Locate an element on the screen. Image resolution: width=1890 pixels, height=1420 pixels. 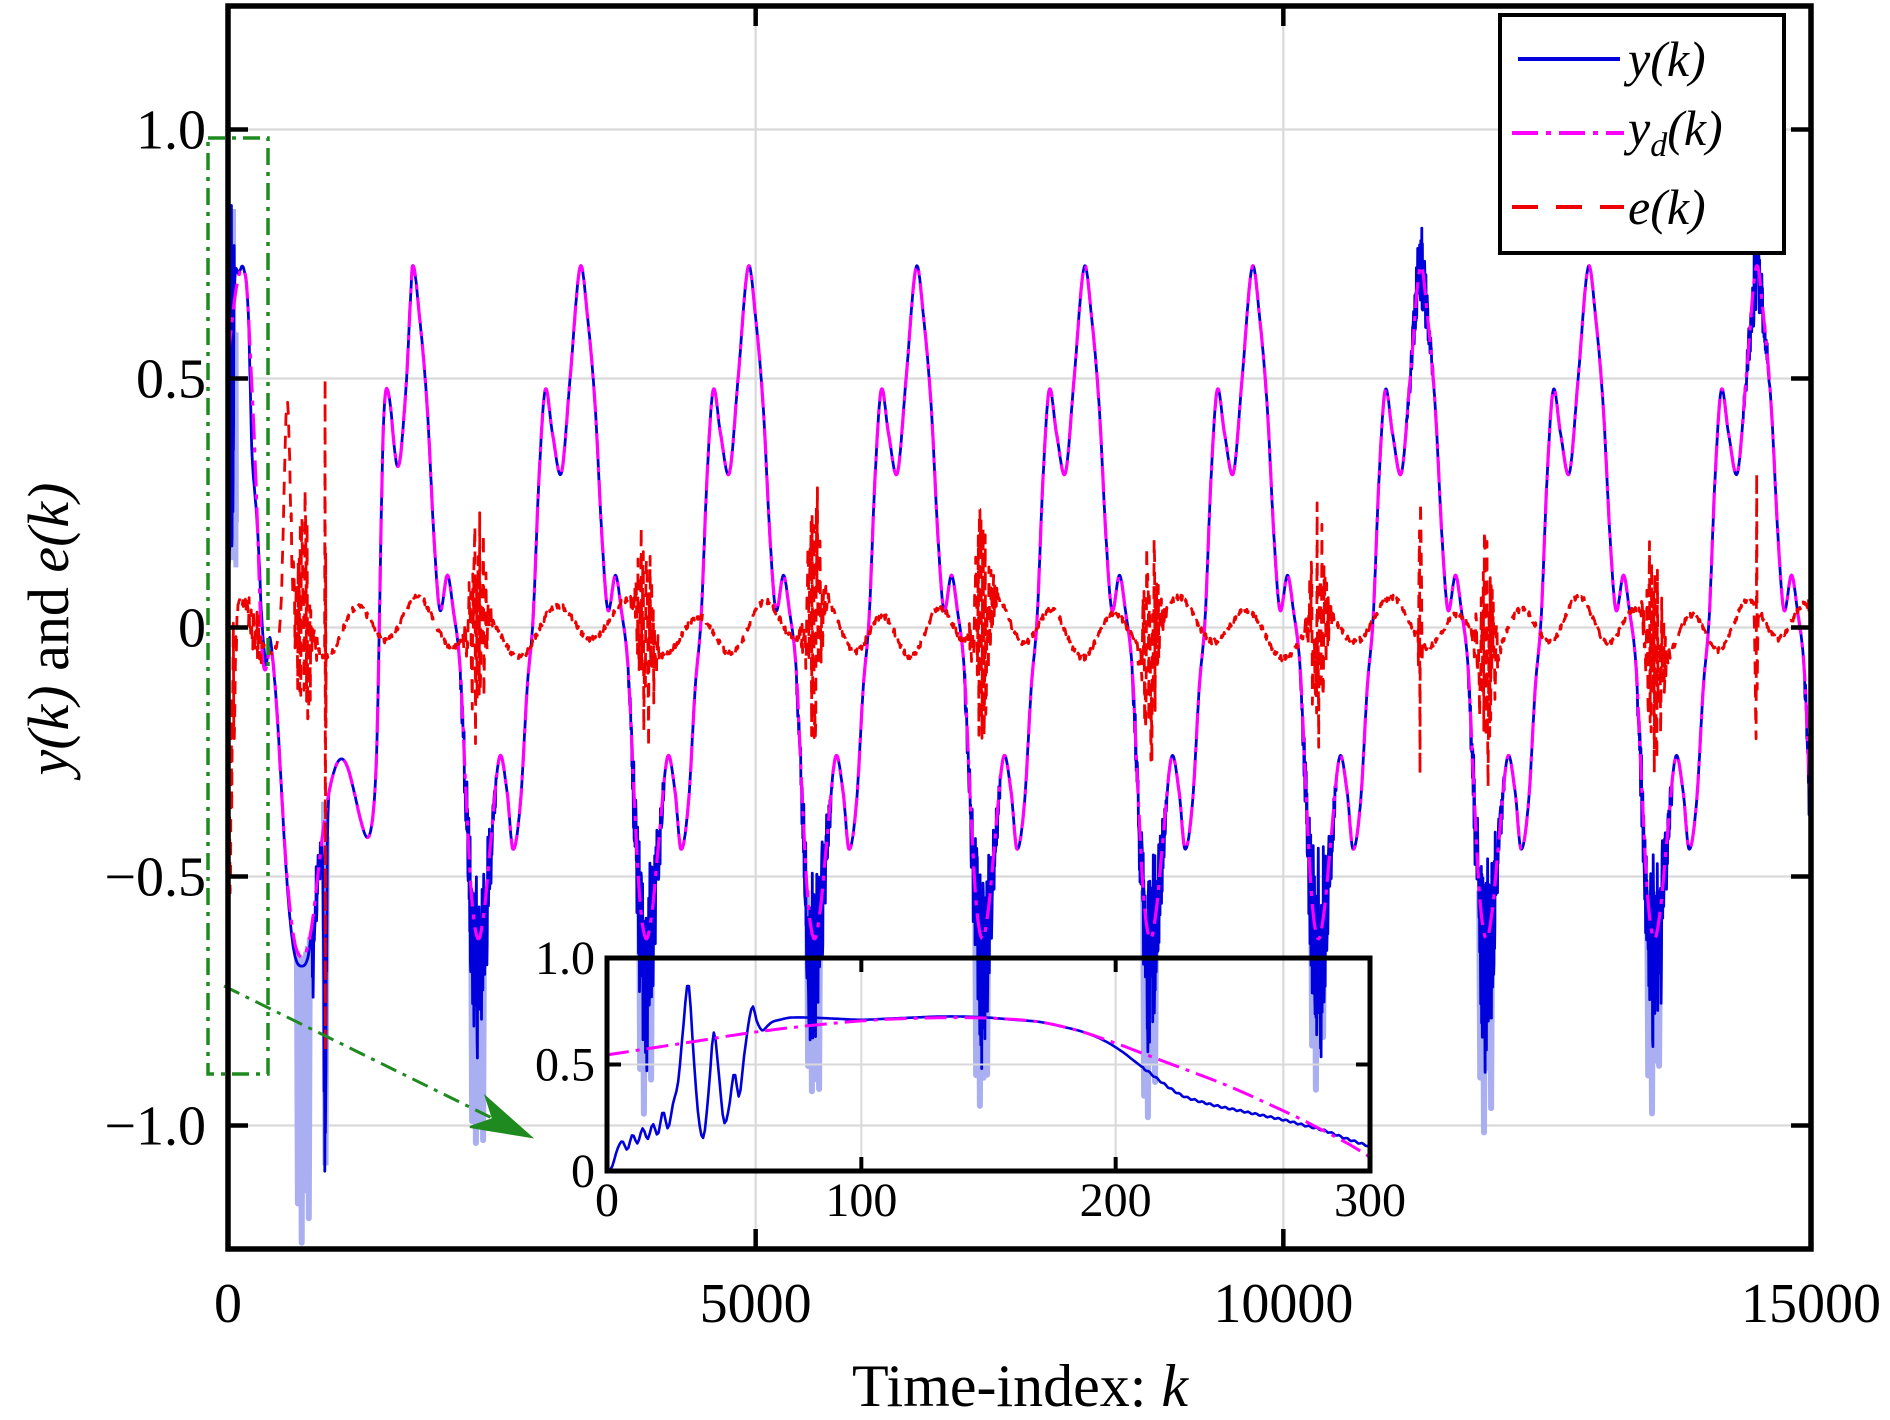
inset-x-tick-label: 200 is located at coordinates (1116, 1200).